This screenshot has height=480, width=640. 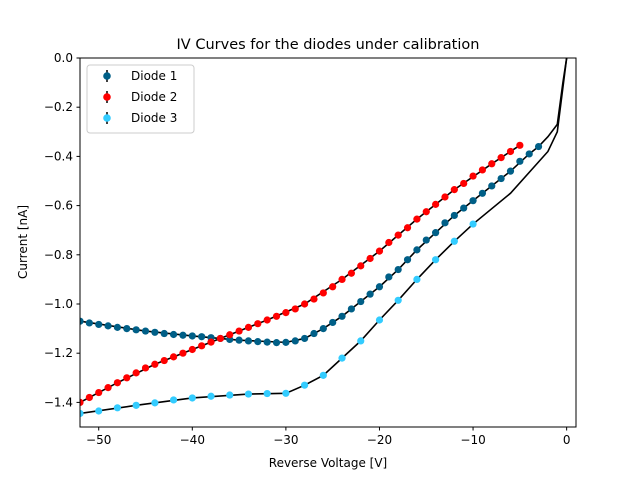 I want to click on x-tick-label: −50, so click(x=98, y=440).